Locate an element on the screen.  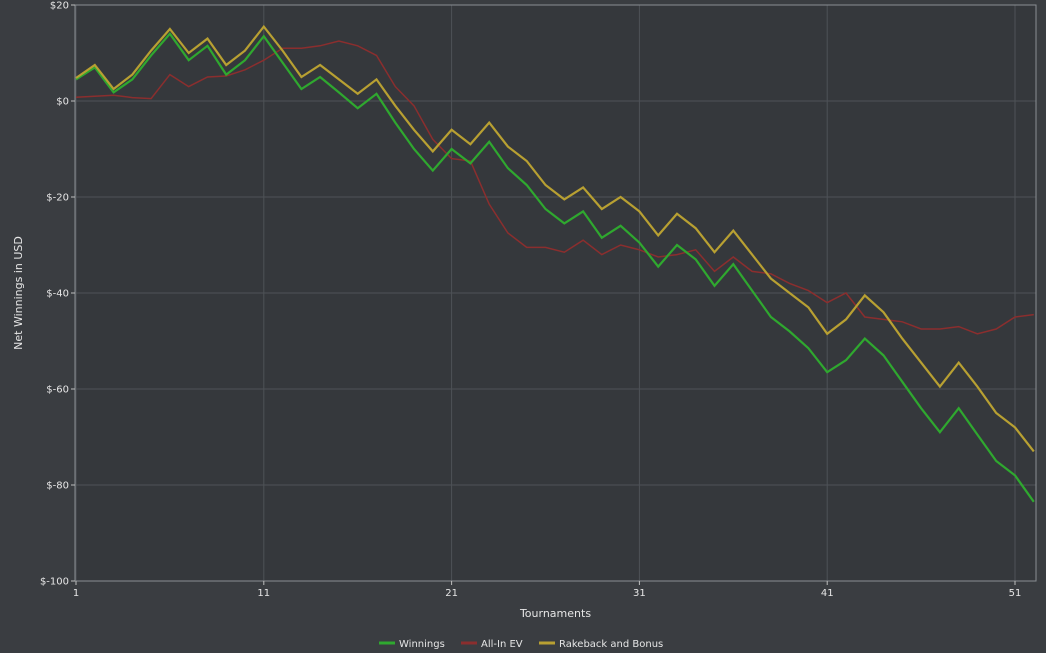
x-tick-label: 1 is located at coordinates (76, 593).